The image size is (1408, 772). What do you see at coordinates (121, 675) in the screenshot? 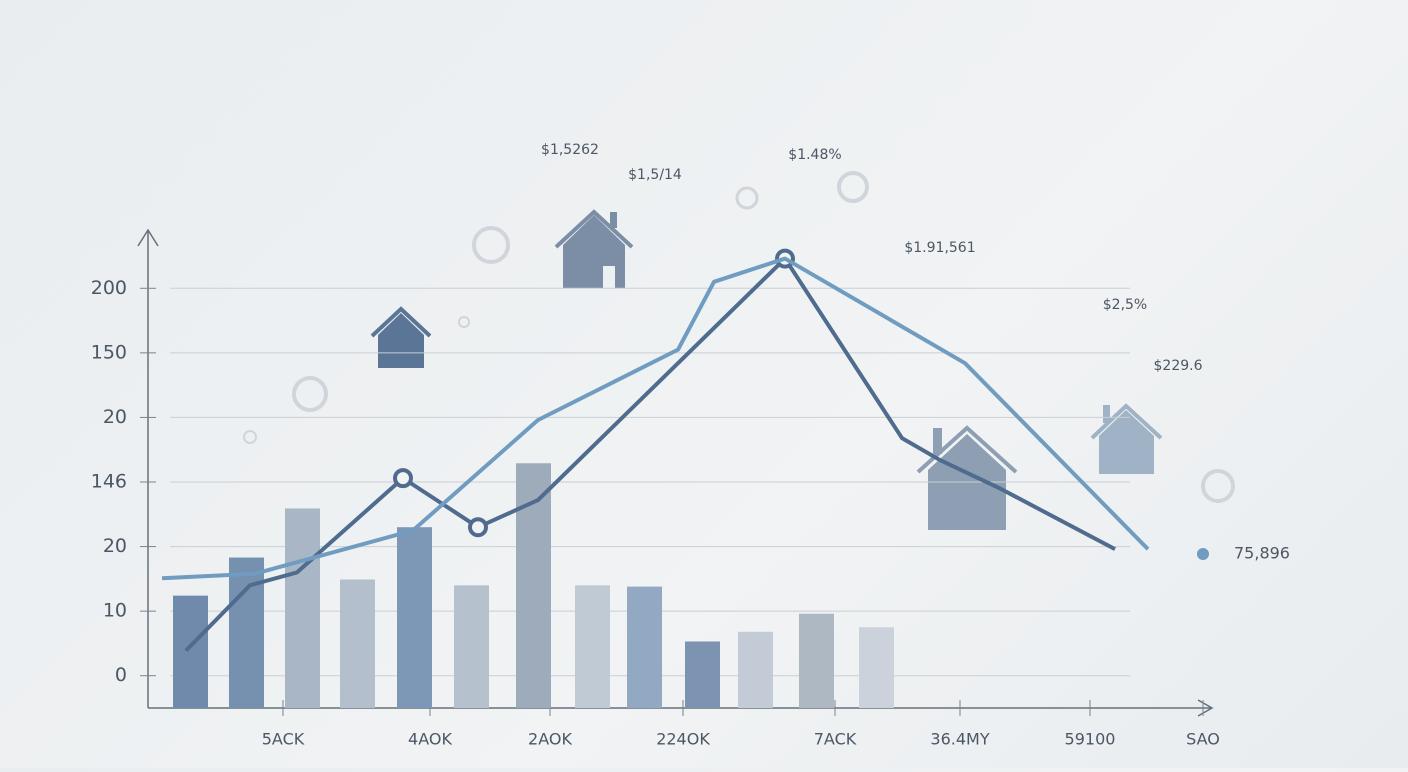
I see `y-tick-label: 0` at bounding box center [121, 675].